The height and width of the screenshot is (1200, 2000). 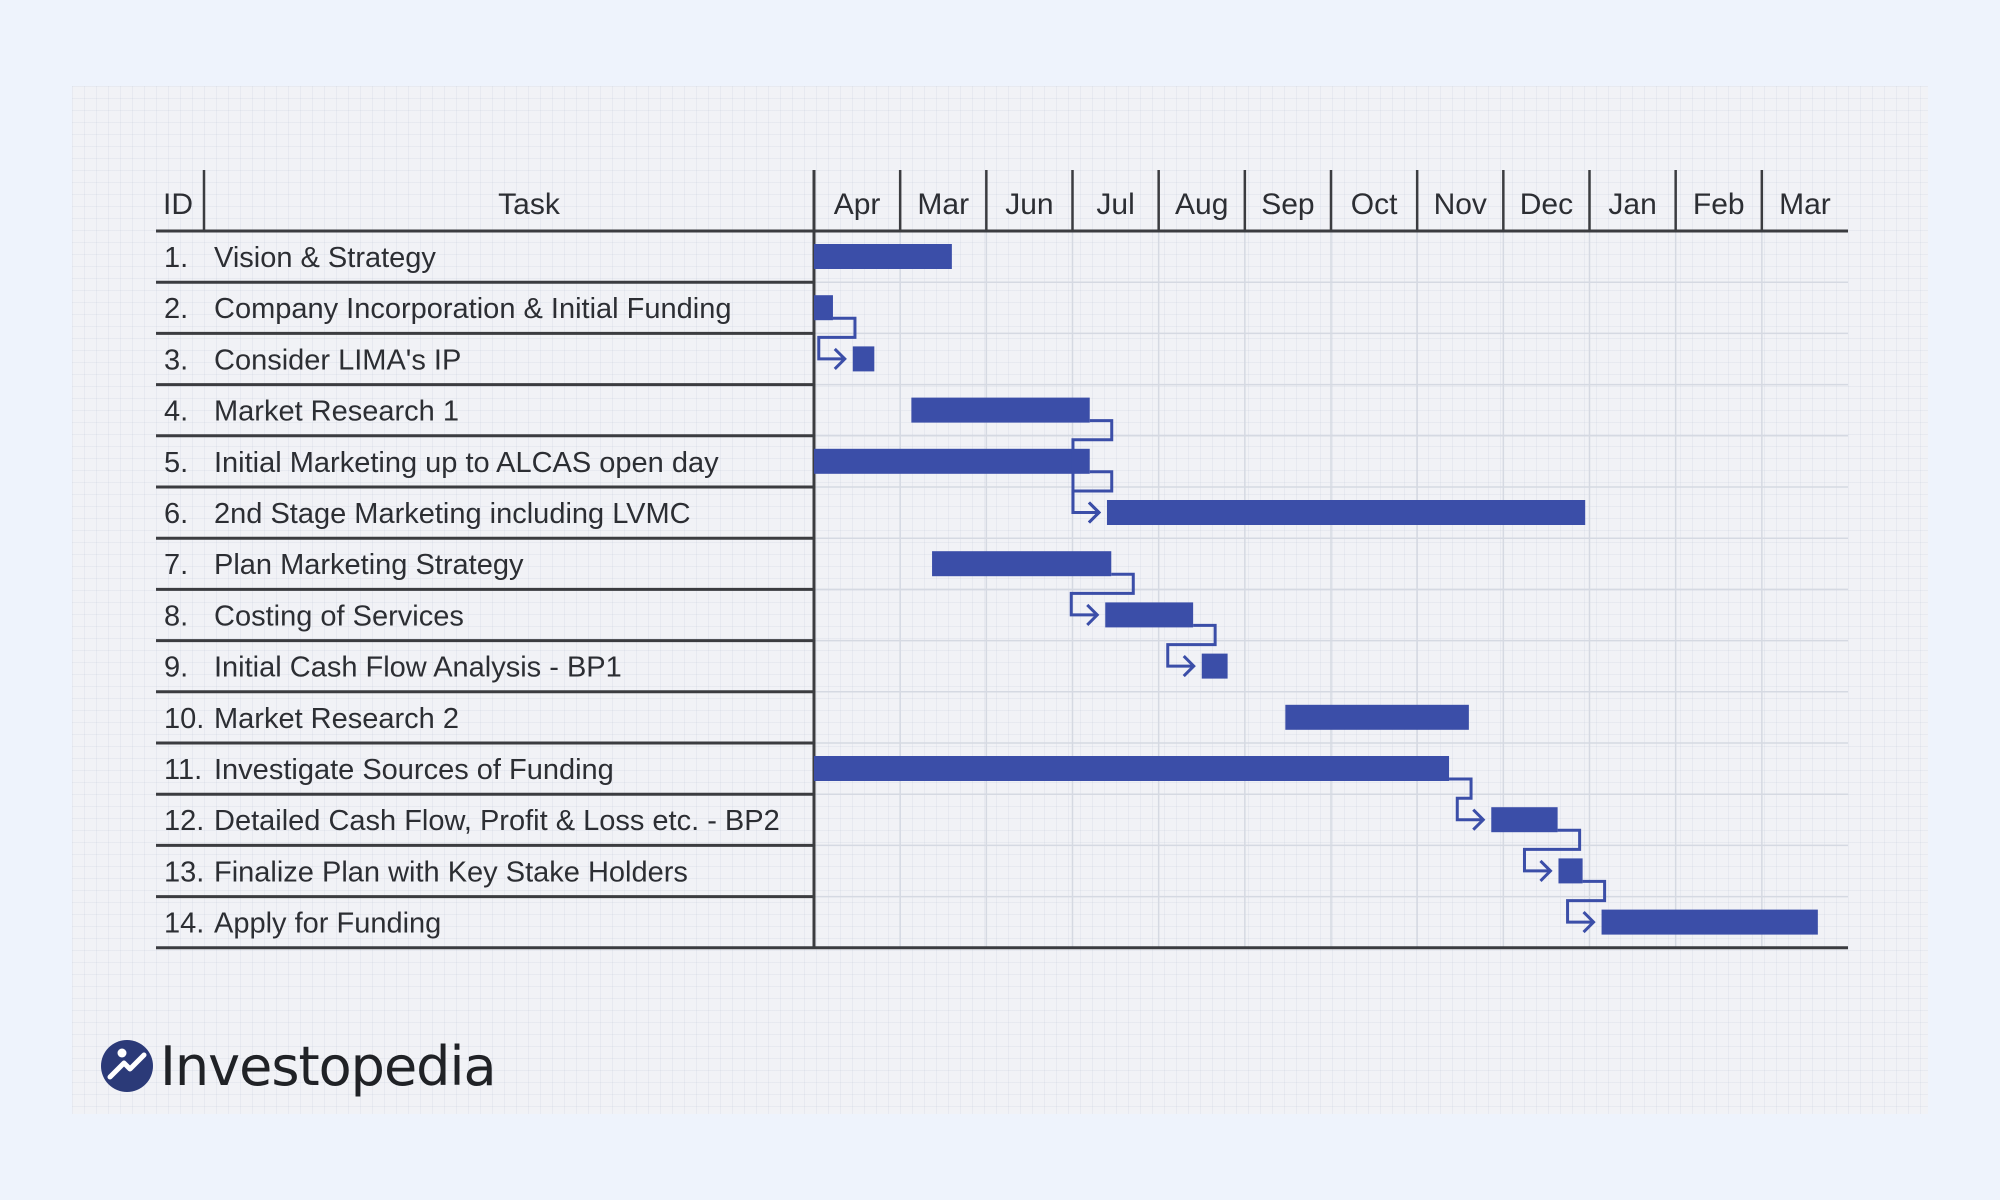 I want to click on task-name: Market Research 2, so click(x=336, y=719).